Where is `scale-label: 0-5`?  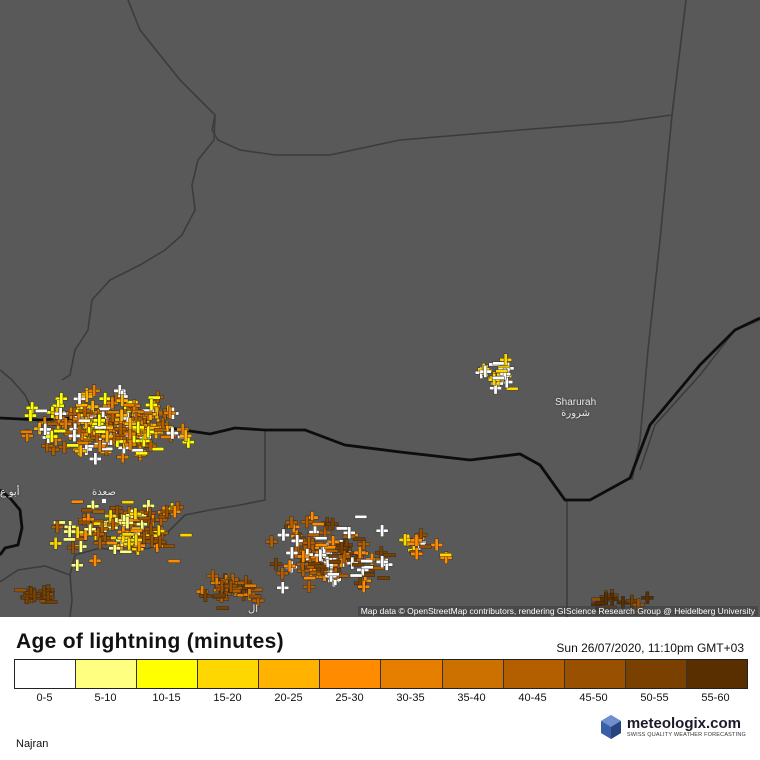
scale-label: 0-5 is located at coordinates (44, 698).